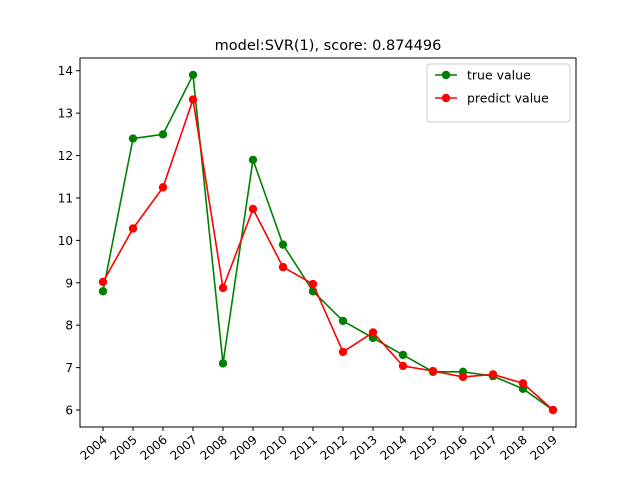  What do you see at coordinates (508, 98) in the screenshot?
I see `legend-entry-label: predict value` at bounding box center [508, 98].